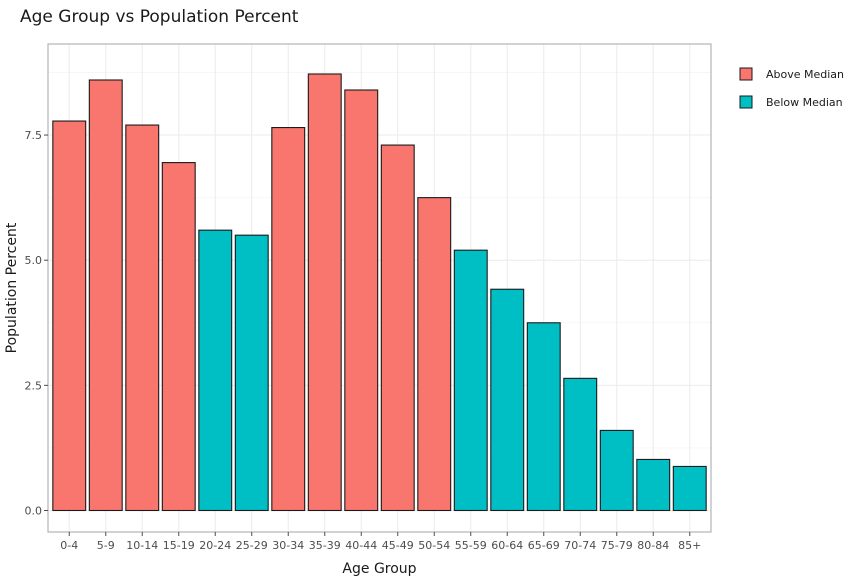 The image size is (864, 580). What do you see at coordinates (804, 102) in the screenshot?
I see `legend-label: Below Median` at bounding box center [804, 102].